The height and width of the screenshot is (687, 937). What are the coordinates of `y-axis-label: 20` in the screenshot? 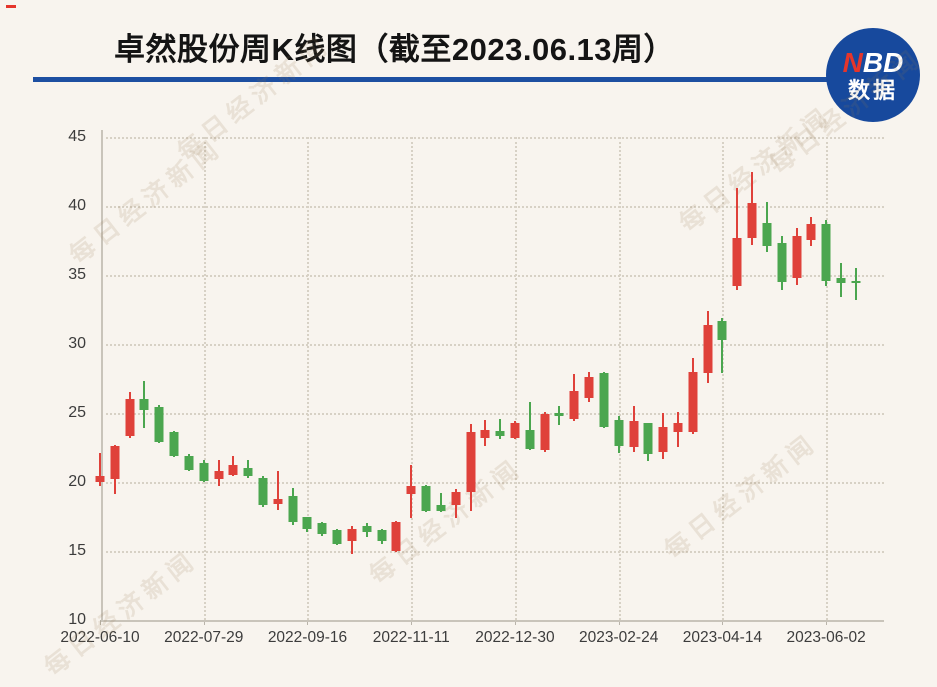 It's located at (77, 481).